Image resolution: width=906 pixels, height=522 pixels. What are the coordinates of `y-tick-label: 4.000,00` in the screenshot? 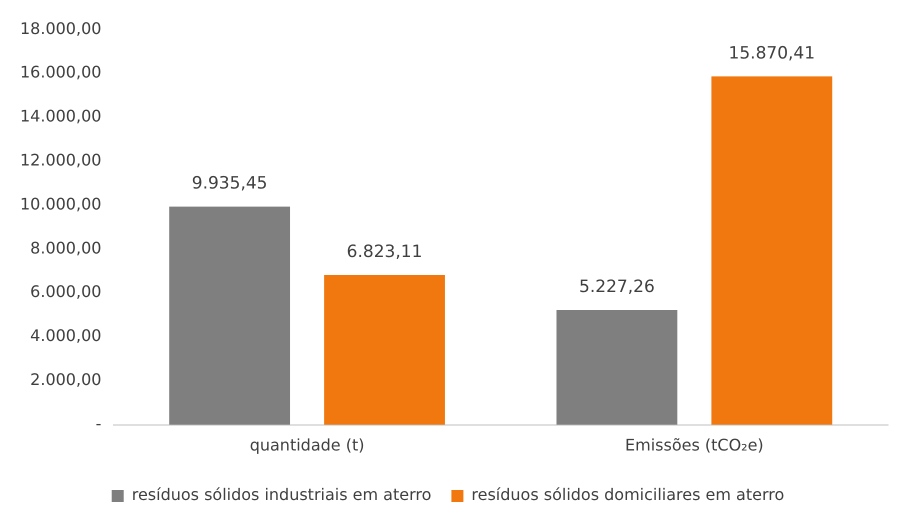 It's located at (66, 336).